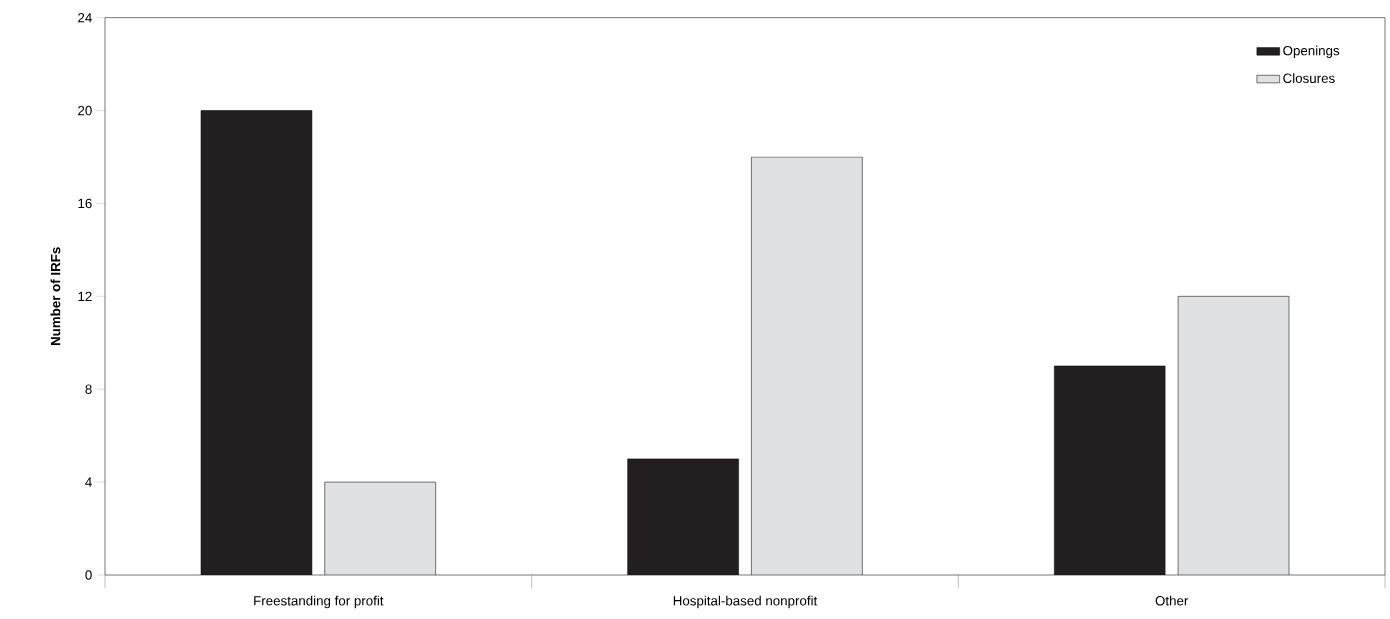 This screenshot has height=619, width=1390. I want to click on legend-label: Openings, so click(1311, 51).